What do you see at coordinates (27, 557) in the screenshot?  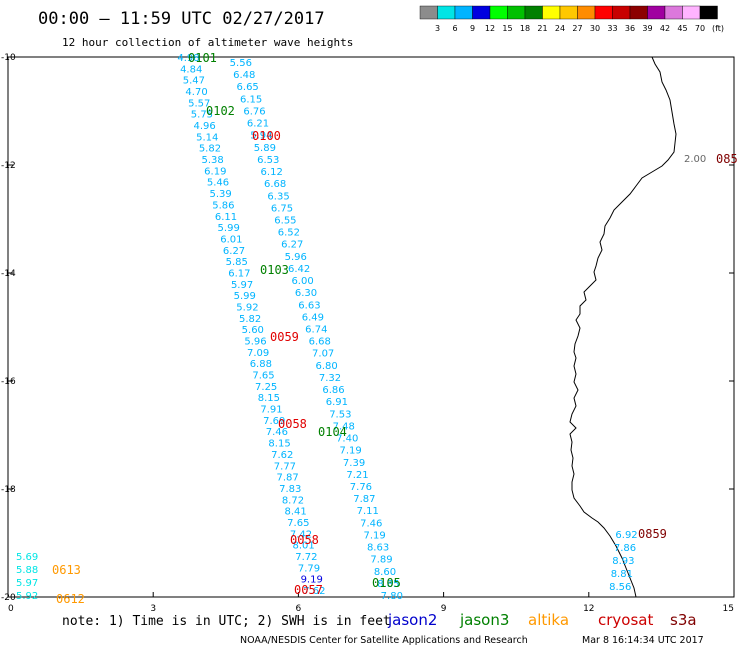 I see `swh-value: 5.69` at bounding box center [27, 557].